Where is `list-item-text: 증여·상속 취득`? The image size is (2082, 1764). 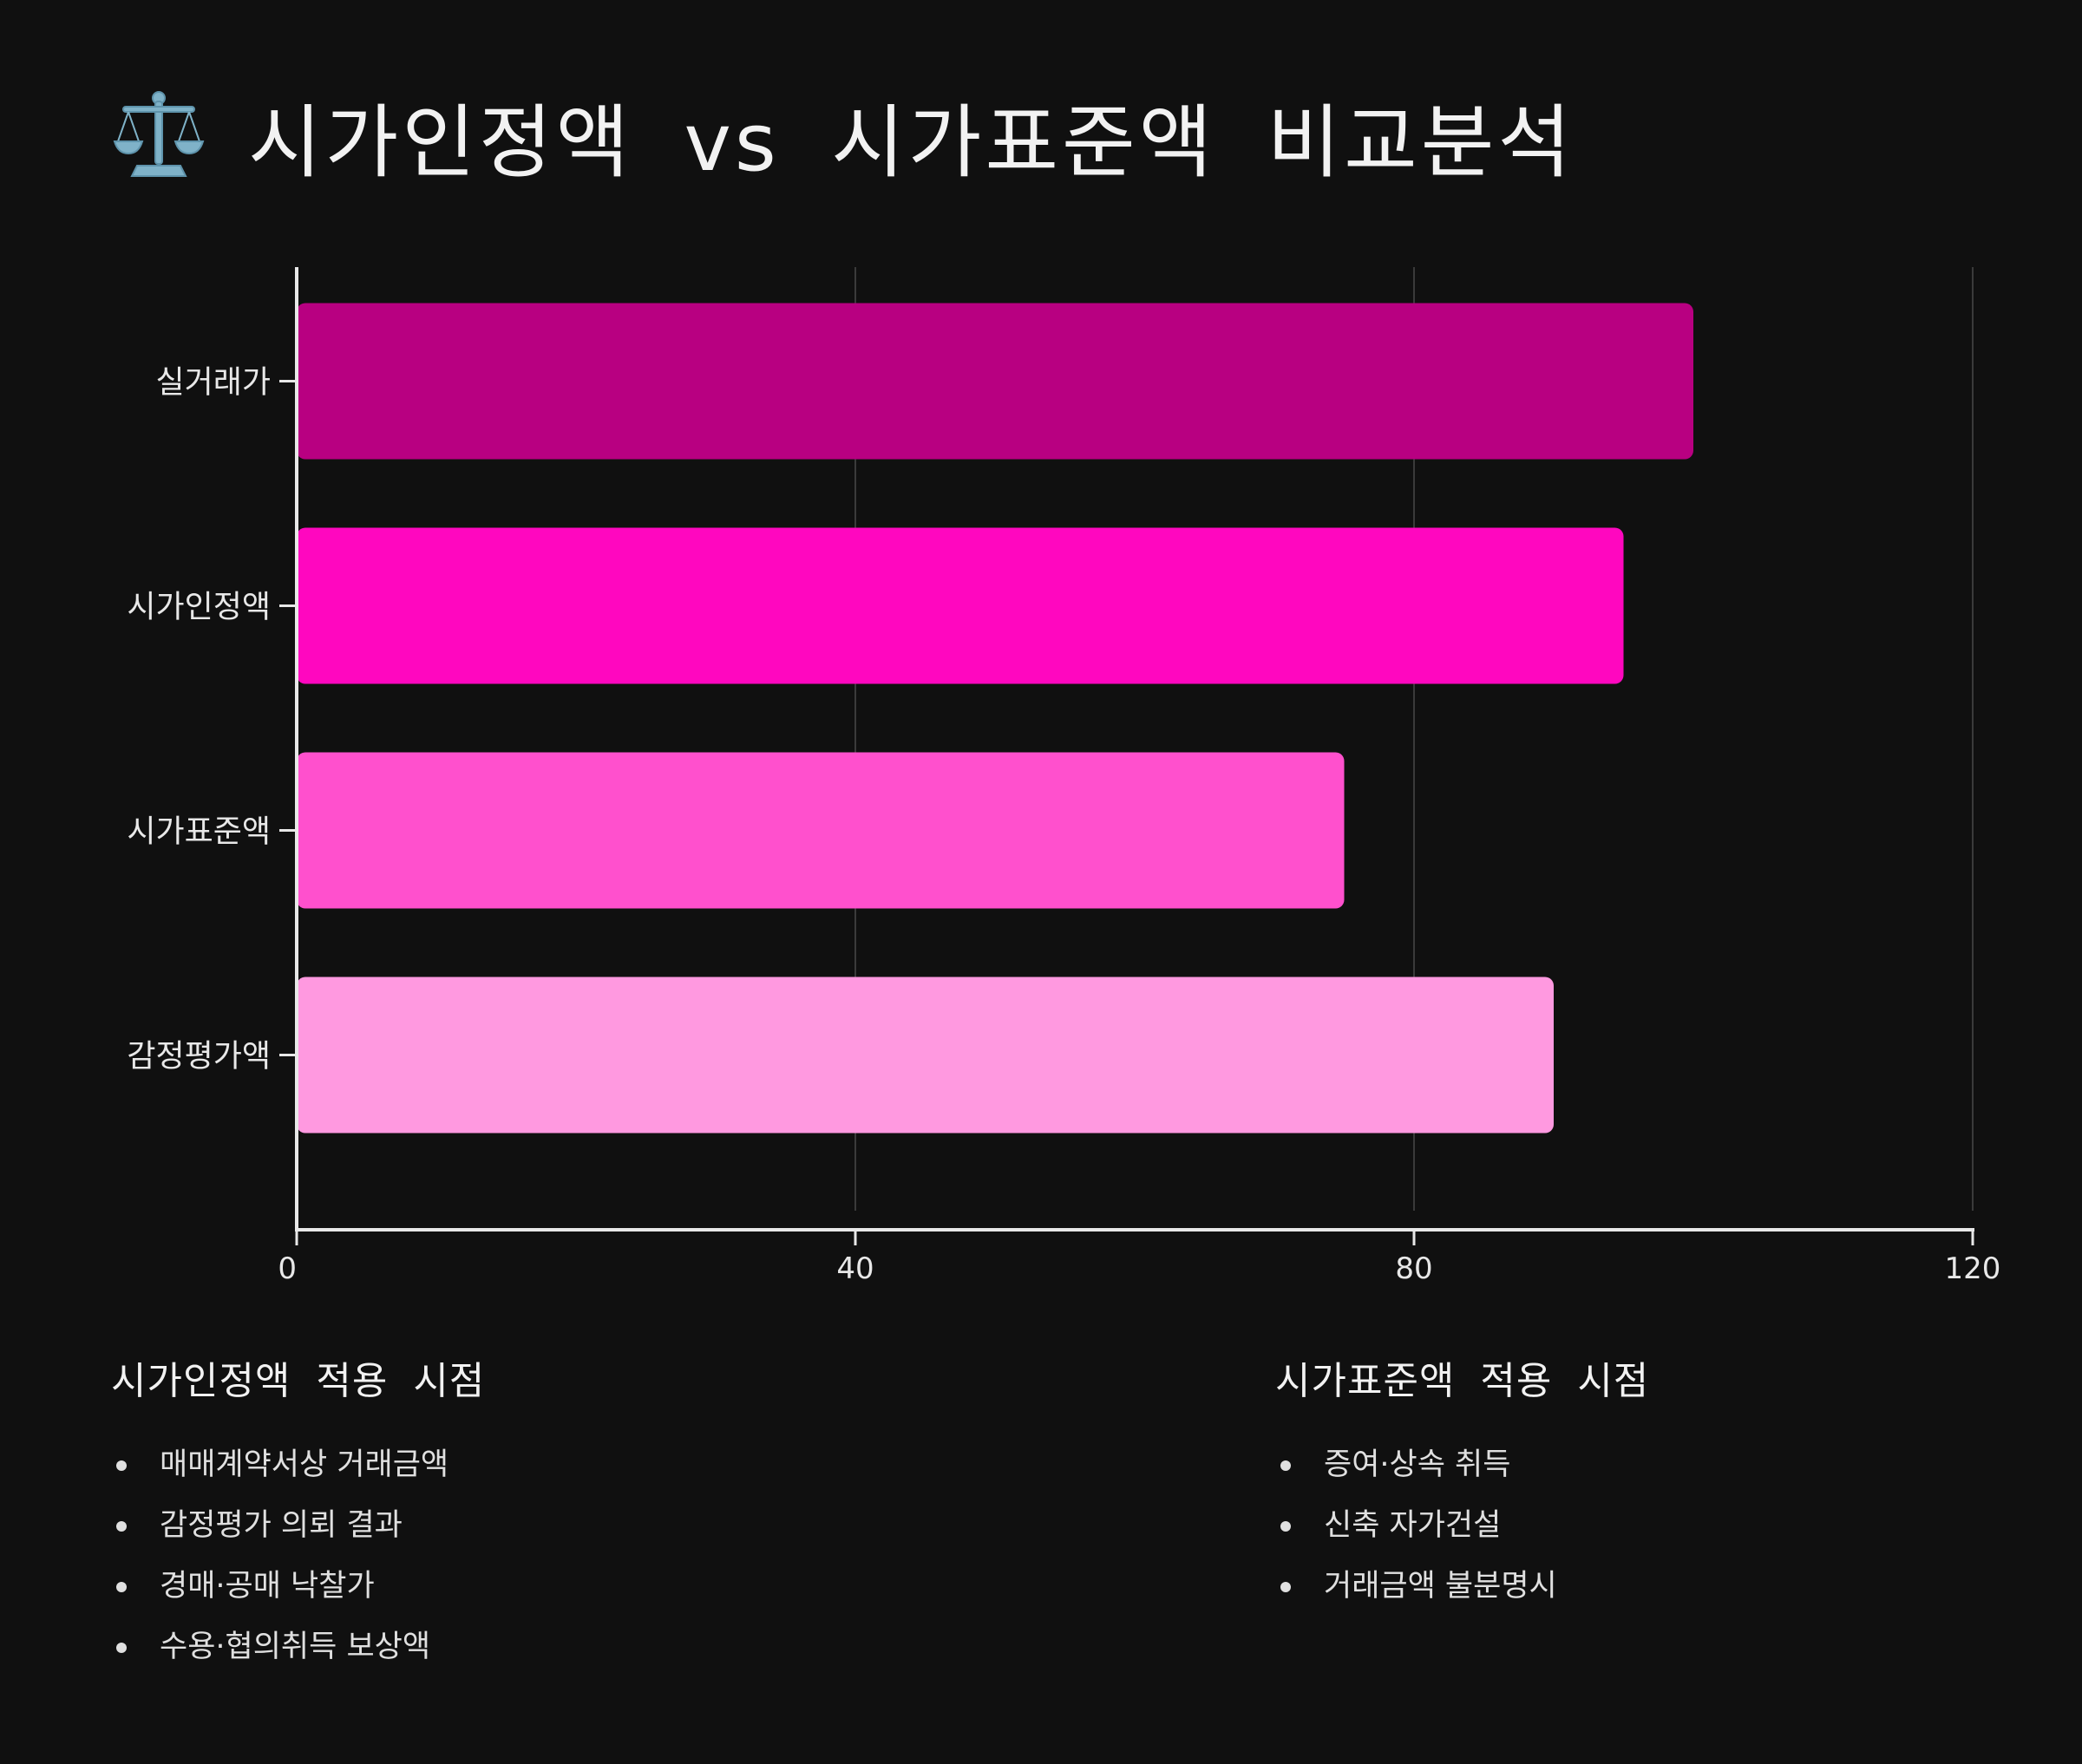 list-item-text: 증여·상속 취득 is located at coordinates (1418, 1465).